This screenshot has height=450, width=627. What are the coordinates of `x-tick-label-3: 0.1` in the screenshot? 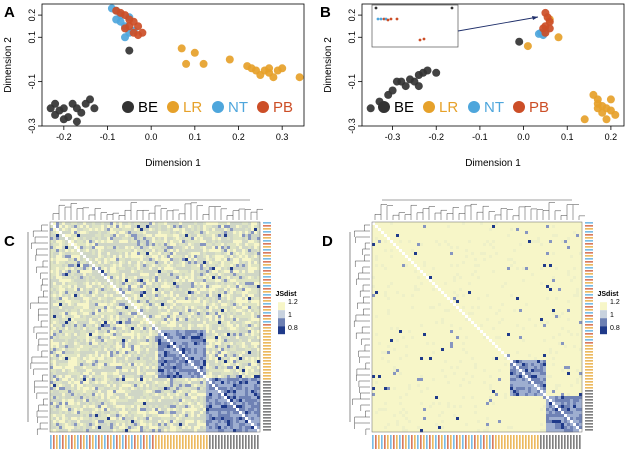 It's located at (195, 137).